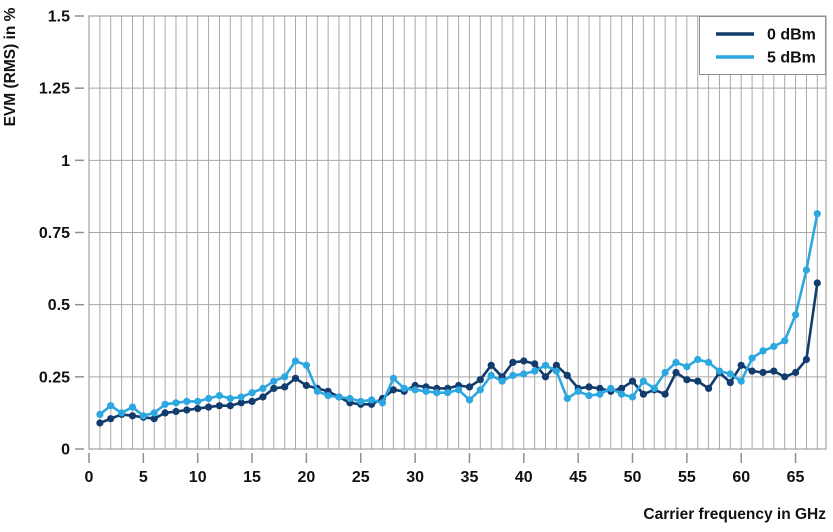 The height and width of the screenshot is (532, 833). Describe the element at coordinates (791, 35) in the screenshot. I see `legend-label-0dbm: 0 dBm` at that location.